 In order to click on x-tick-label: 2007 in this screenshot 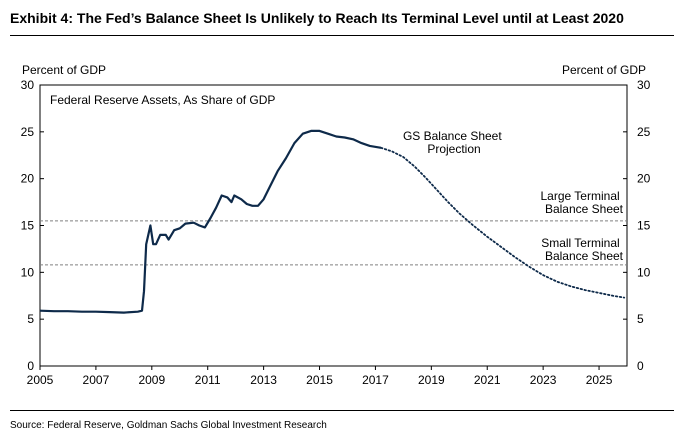, I will do `click(96, 380)`.